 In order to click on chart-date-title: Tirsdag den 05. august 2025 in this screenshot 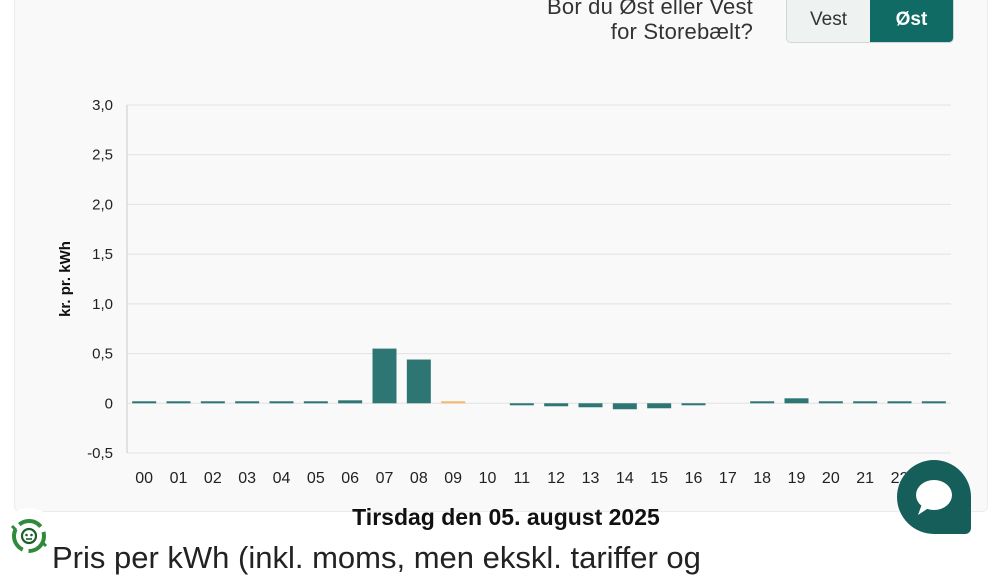, I will do `click(506, 517)`.